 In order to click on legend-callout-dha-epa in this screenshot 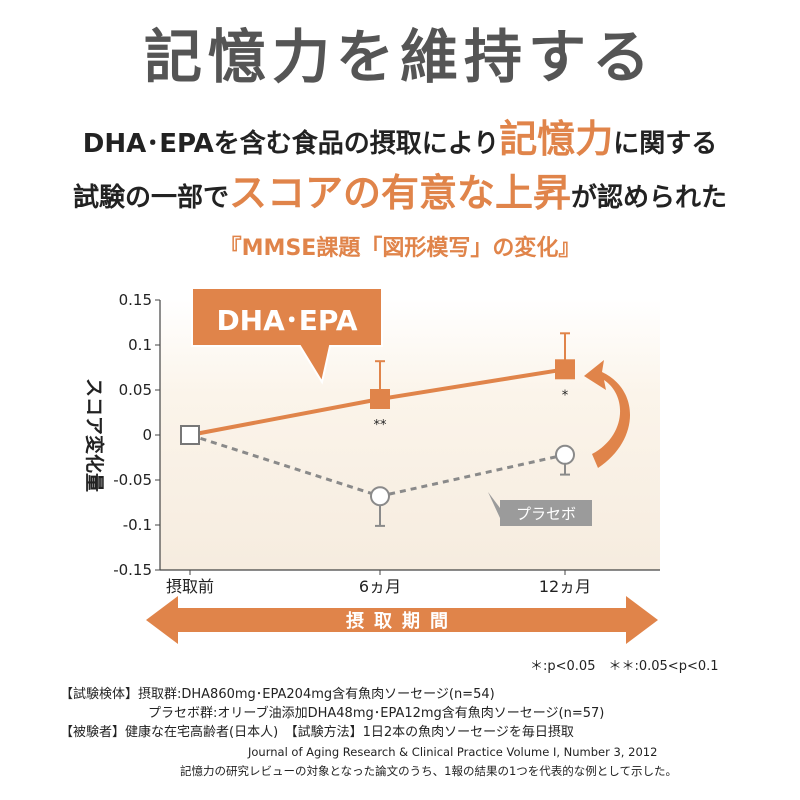, I will do `click(287, 336)`.